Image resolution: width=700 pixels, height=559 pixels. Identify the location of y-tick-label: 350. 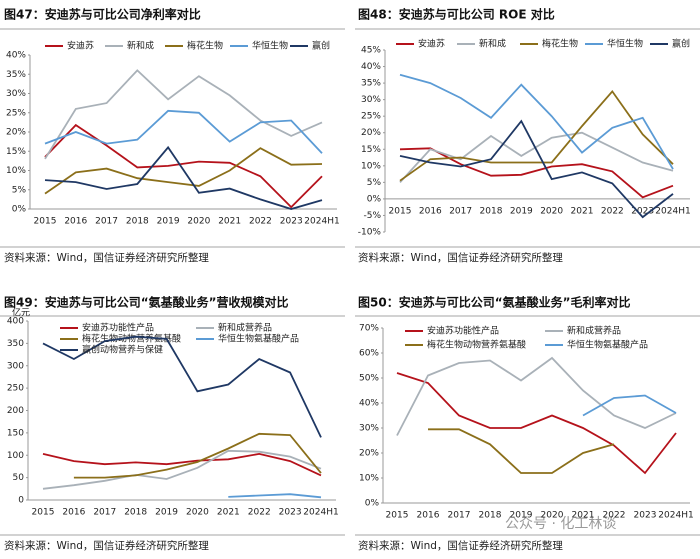
(15, 344).